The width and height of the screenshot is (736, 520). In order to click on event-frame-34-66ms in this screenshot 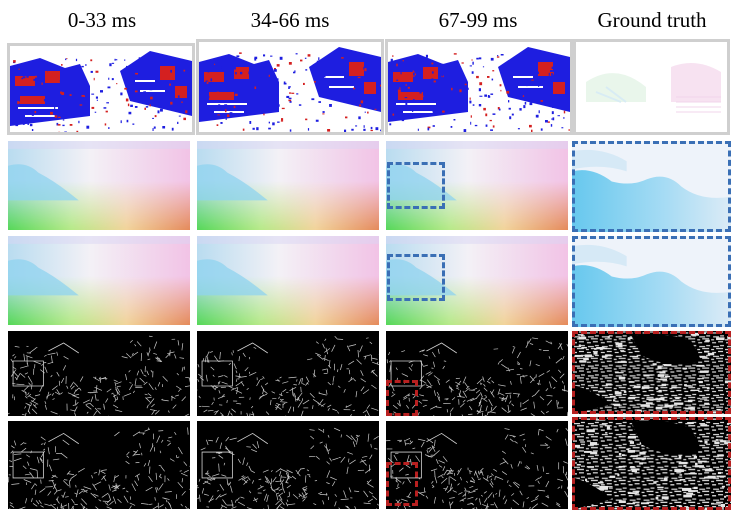, I will do `click(290, 87)`.